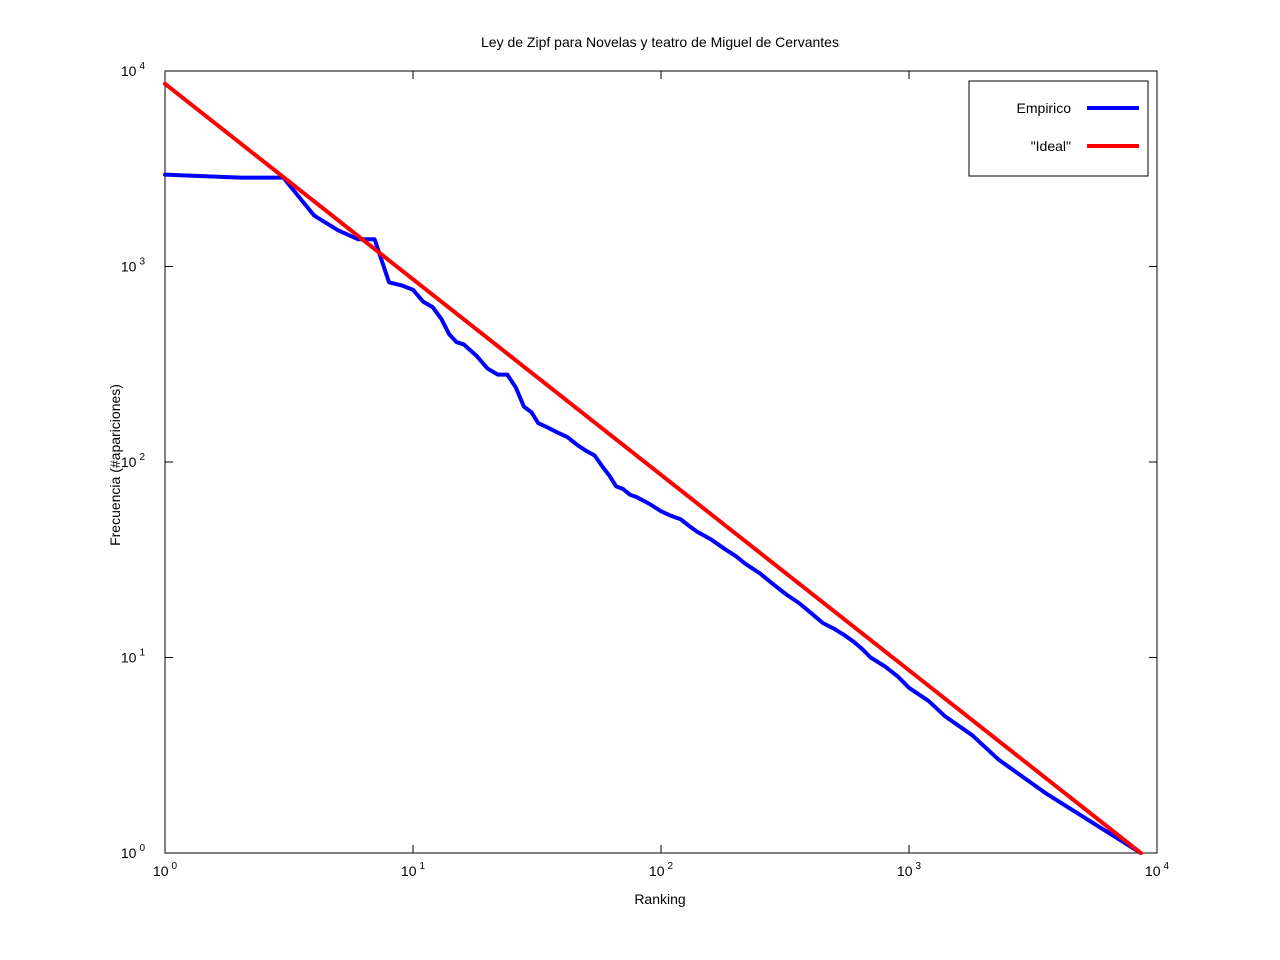 The image size is (1280, 960). I want to click on legend-box, so click(1058, 128).